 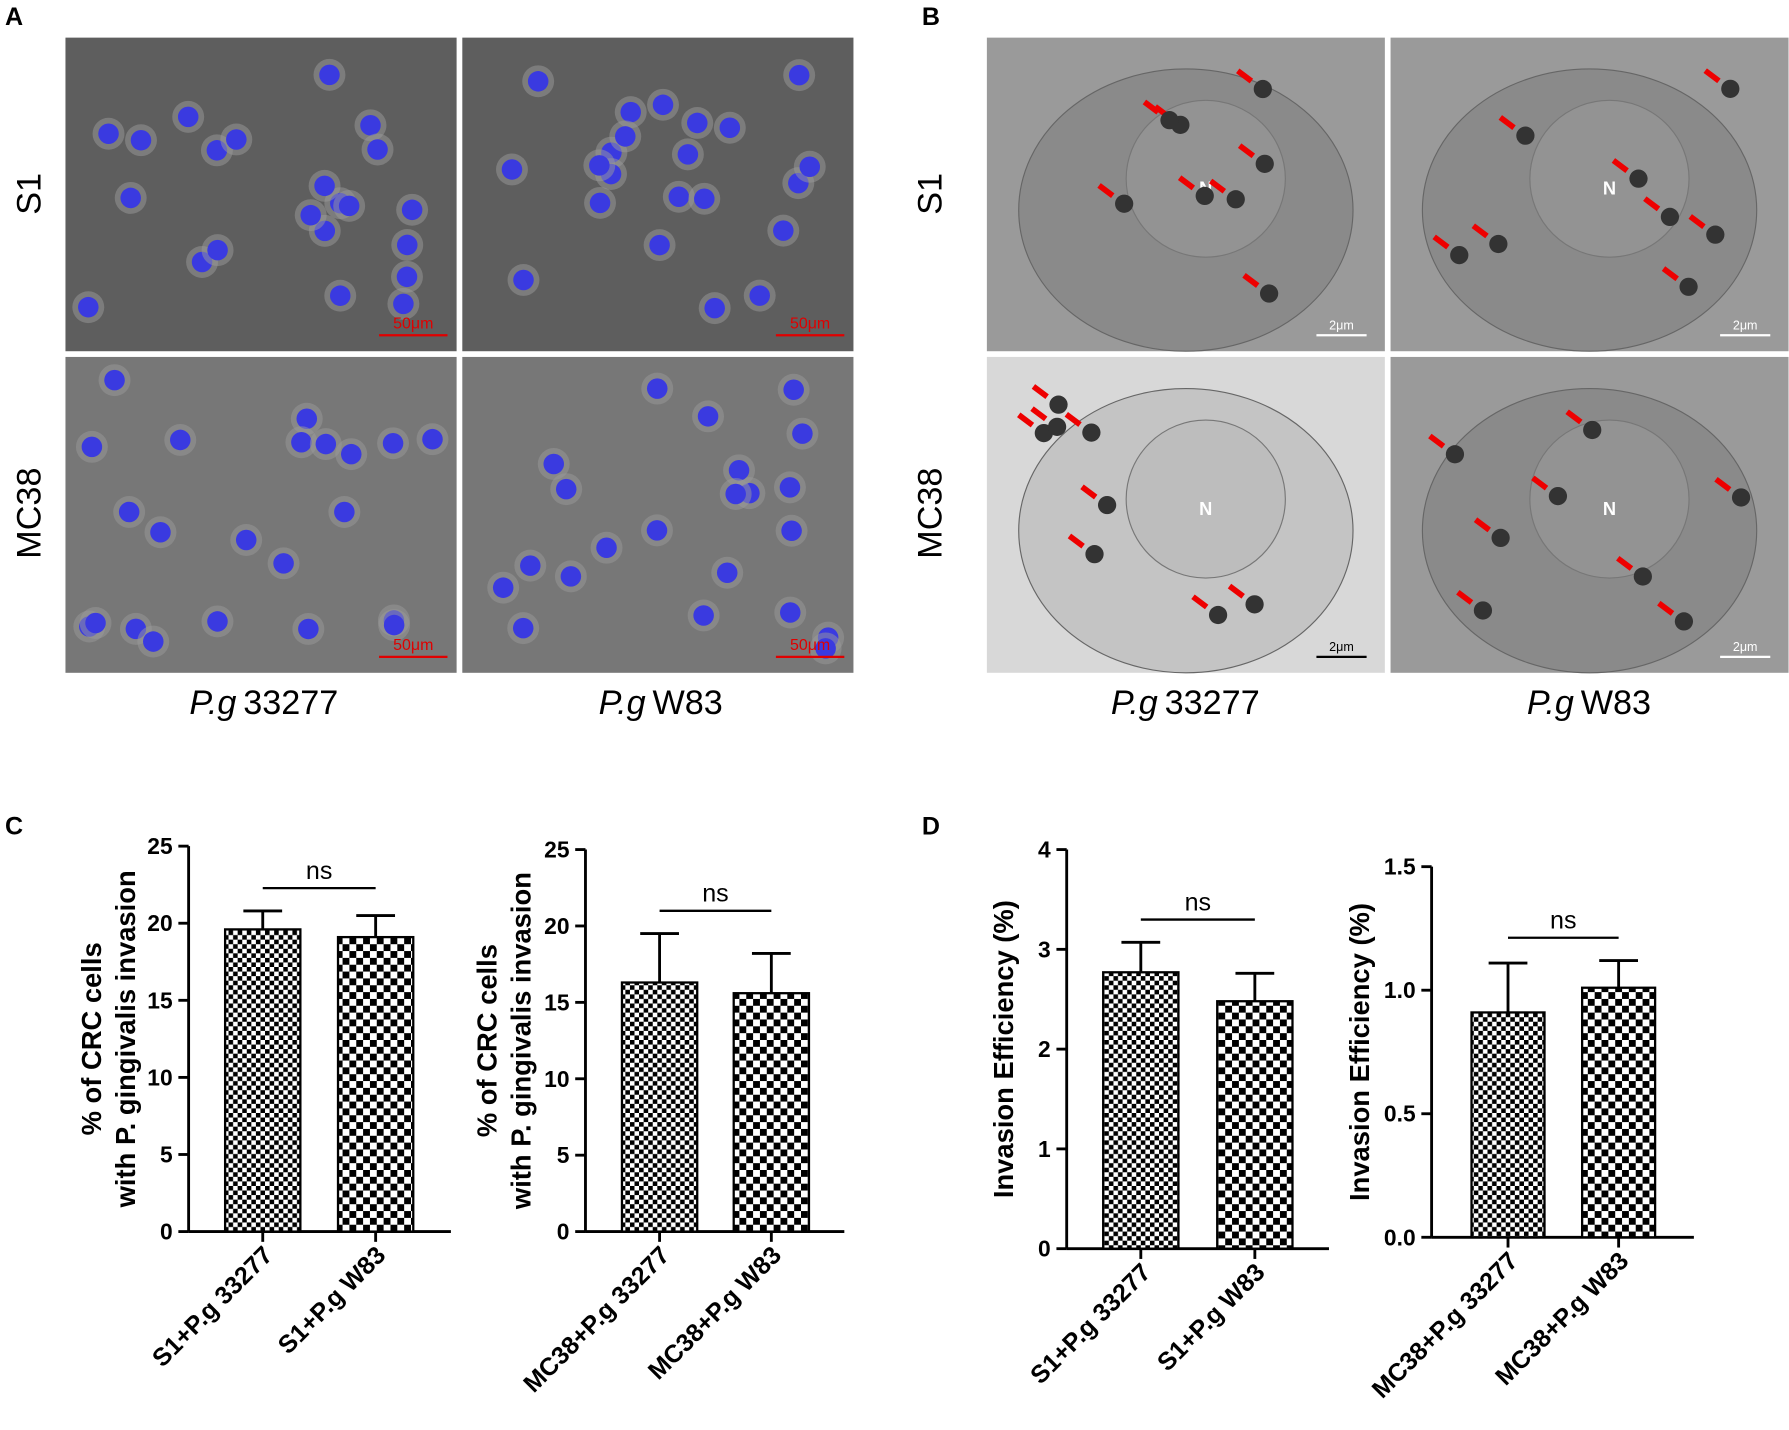 I want to click on y-tick-label: 20, so click(x=556, y=926).